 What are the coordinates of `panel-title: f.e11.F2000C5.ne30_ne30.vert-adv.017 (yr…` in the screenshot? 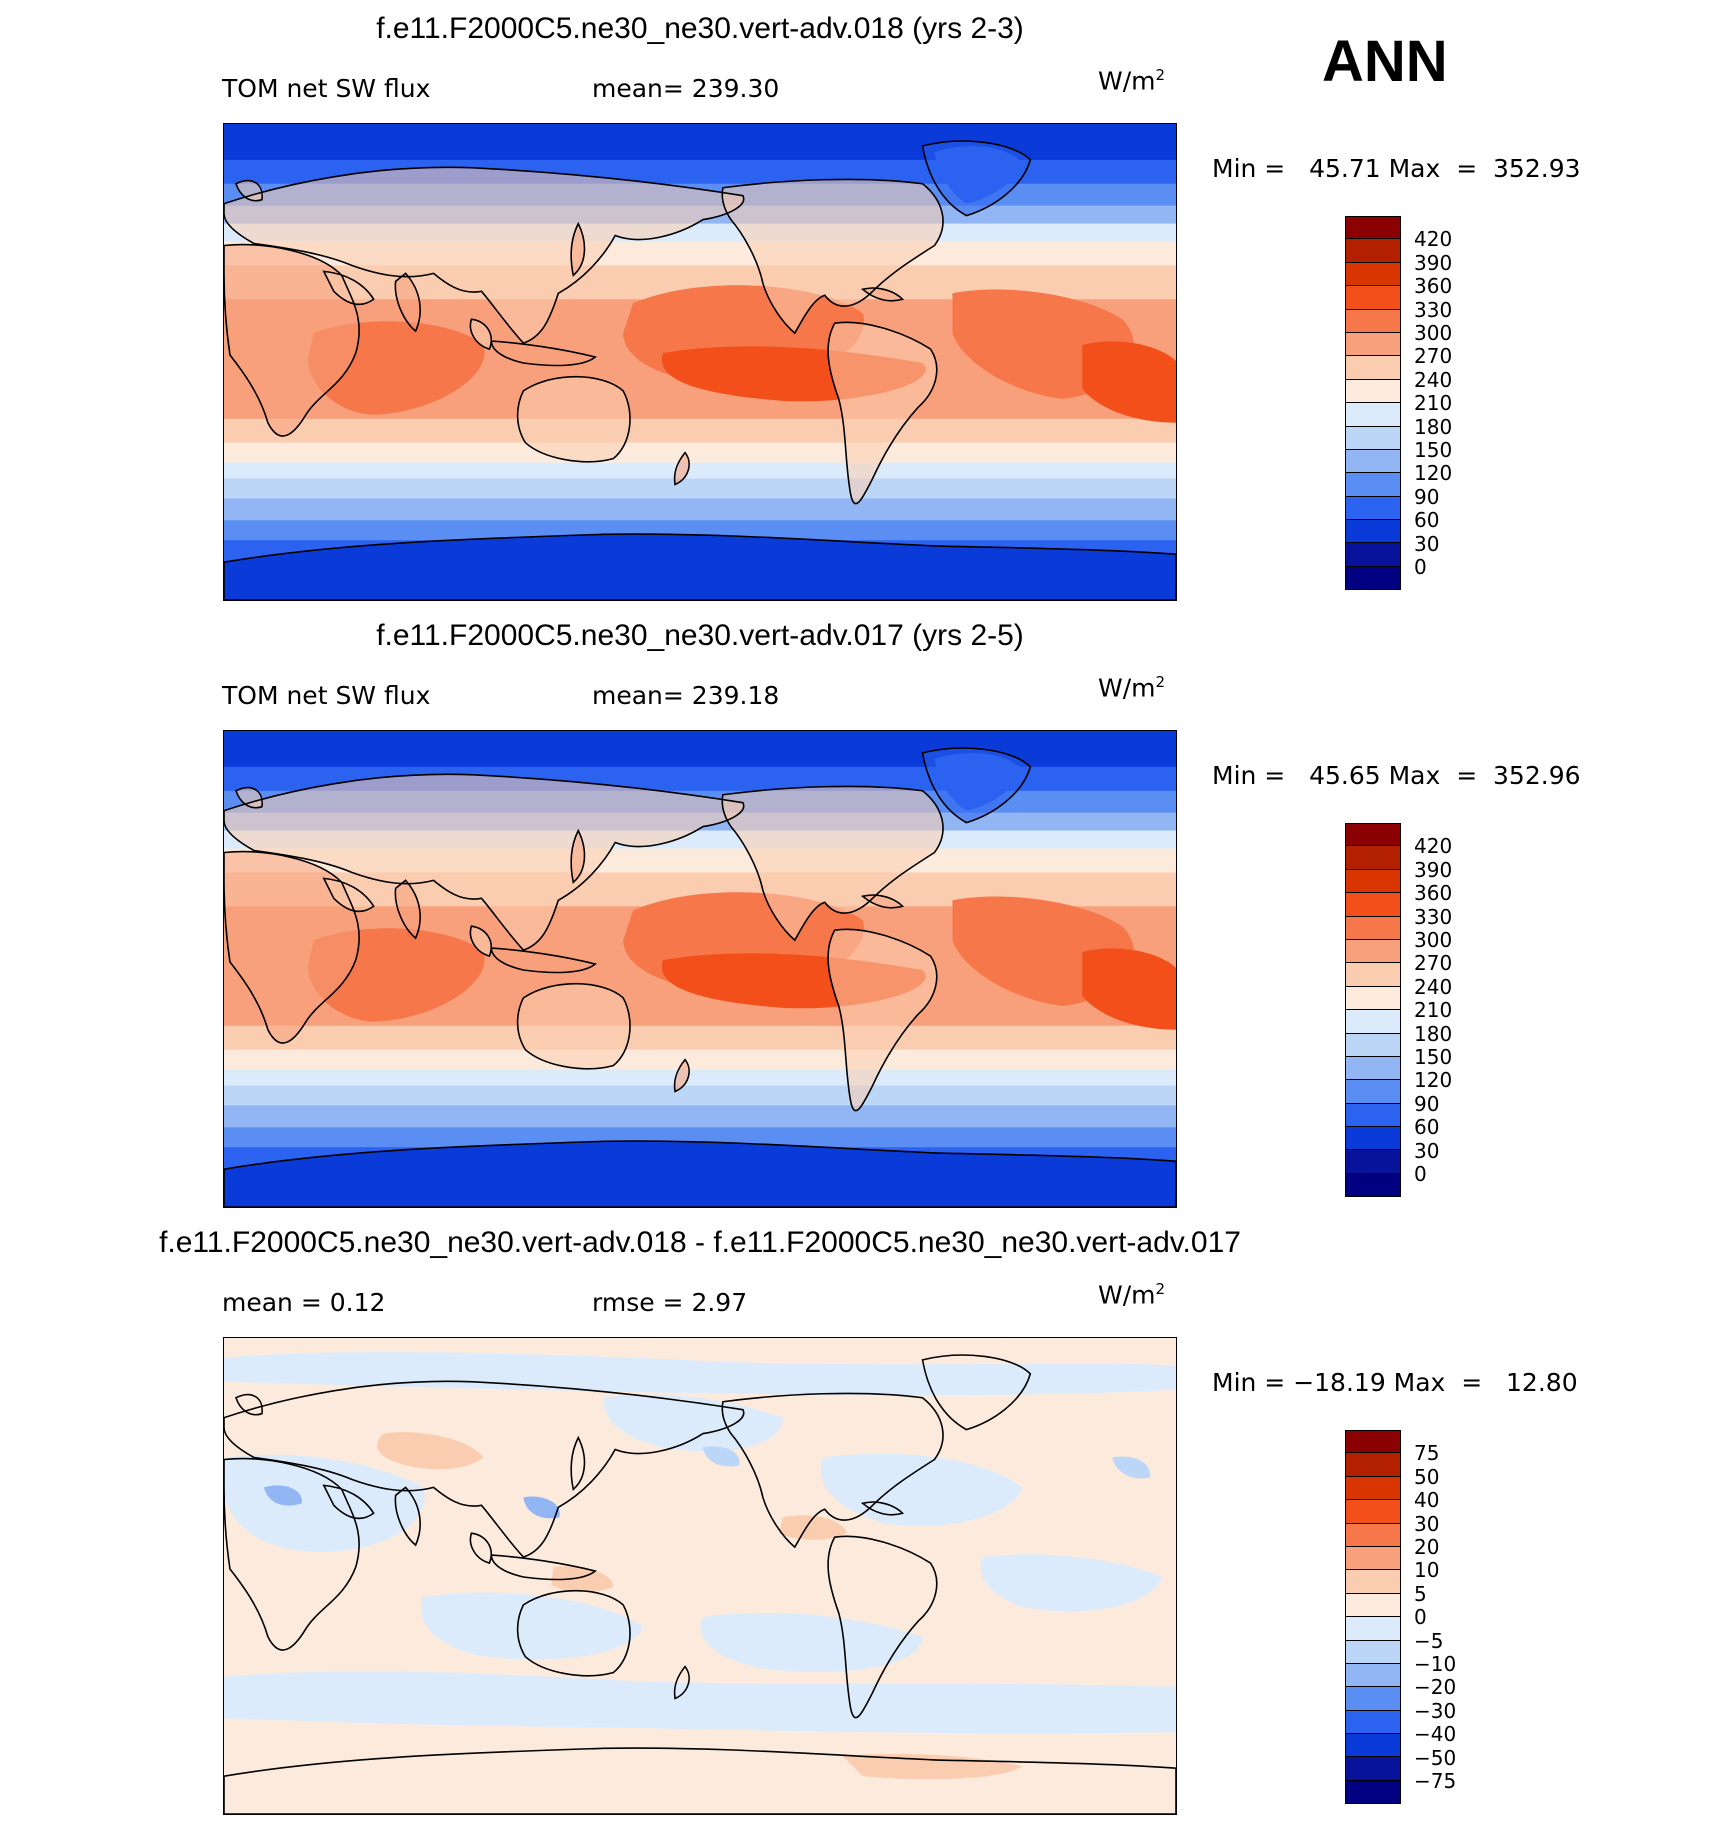 It's located at (700, 635).